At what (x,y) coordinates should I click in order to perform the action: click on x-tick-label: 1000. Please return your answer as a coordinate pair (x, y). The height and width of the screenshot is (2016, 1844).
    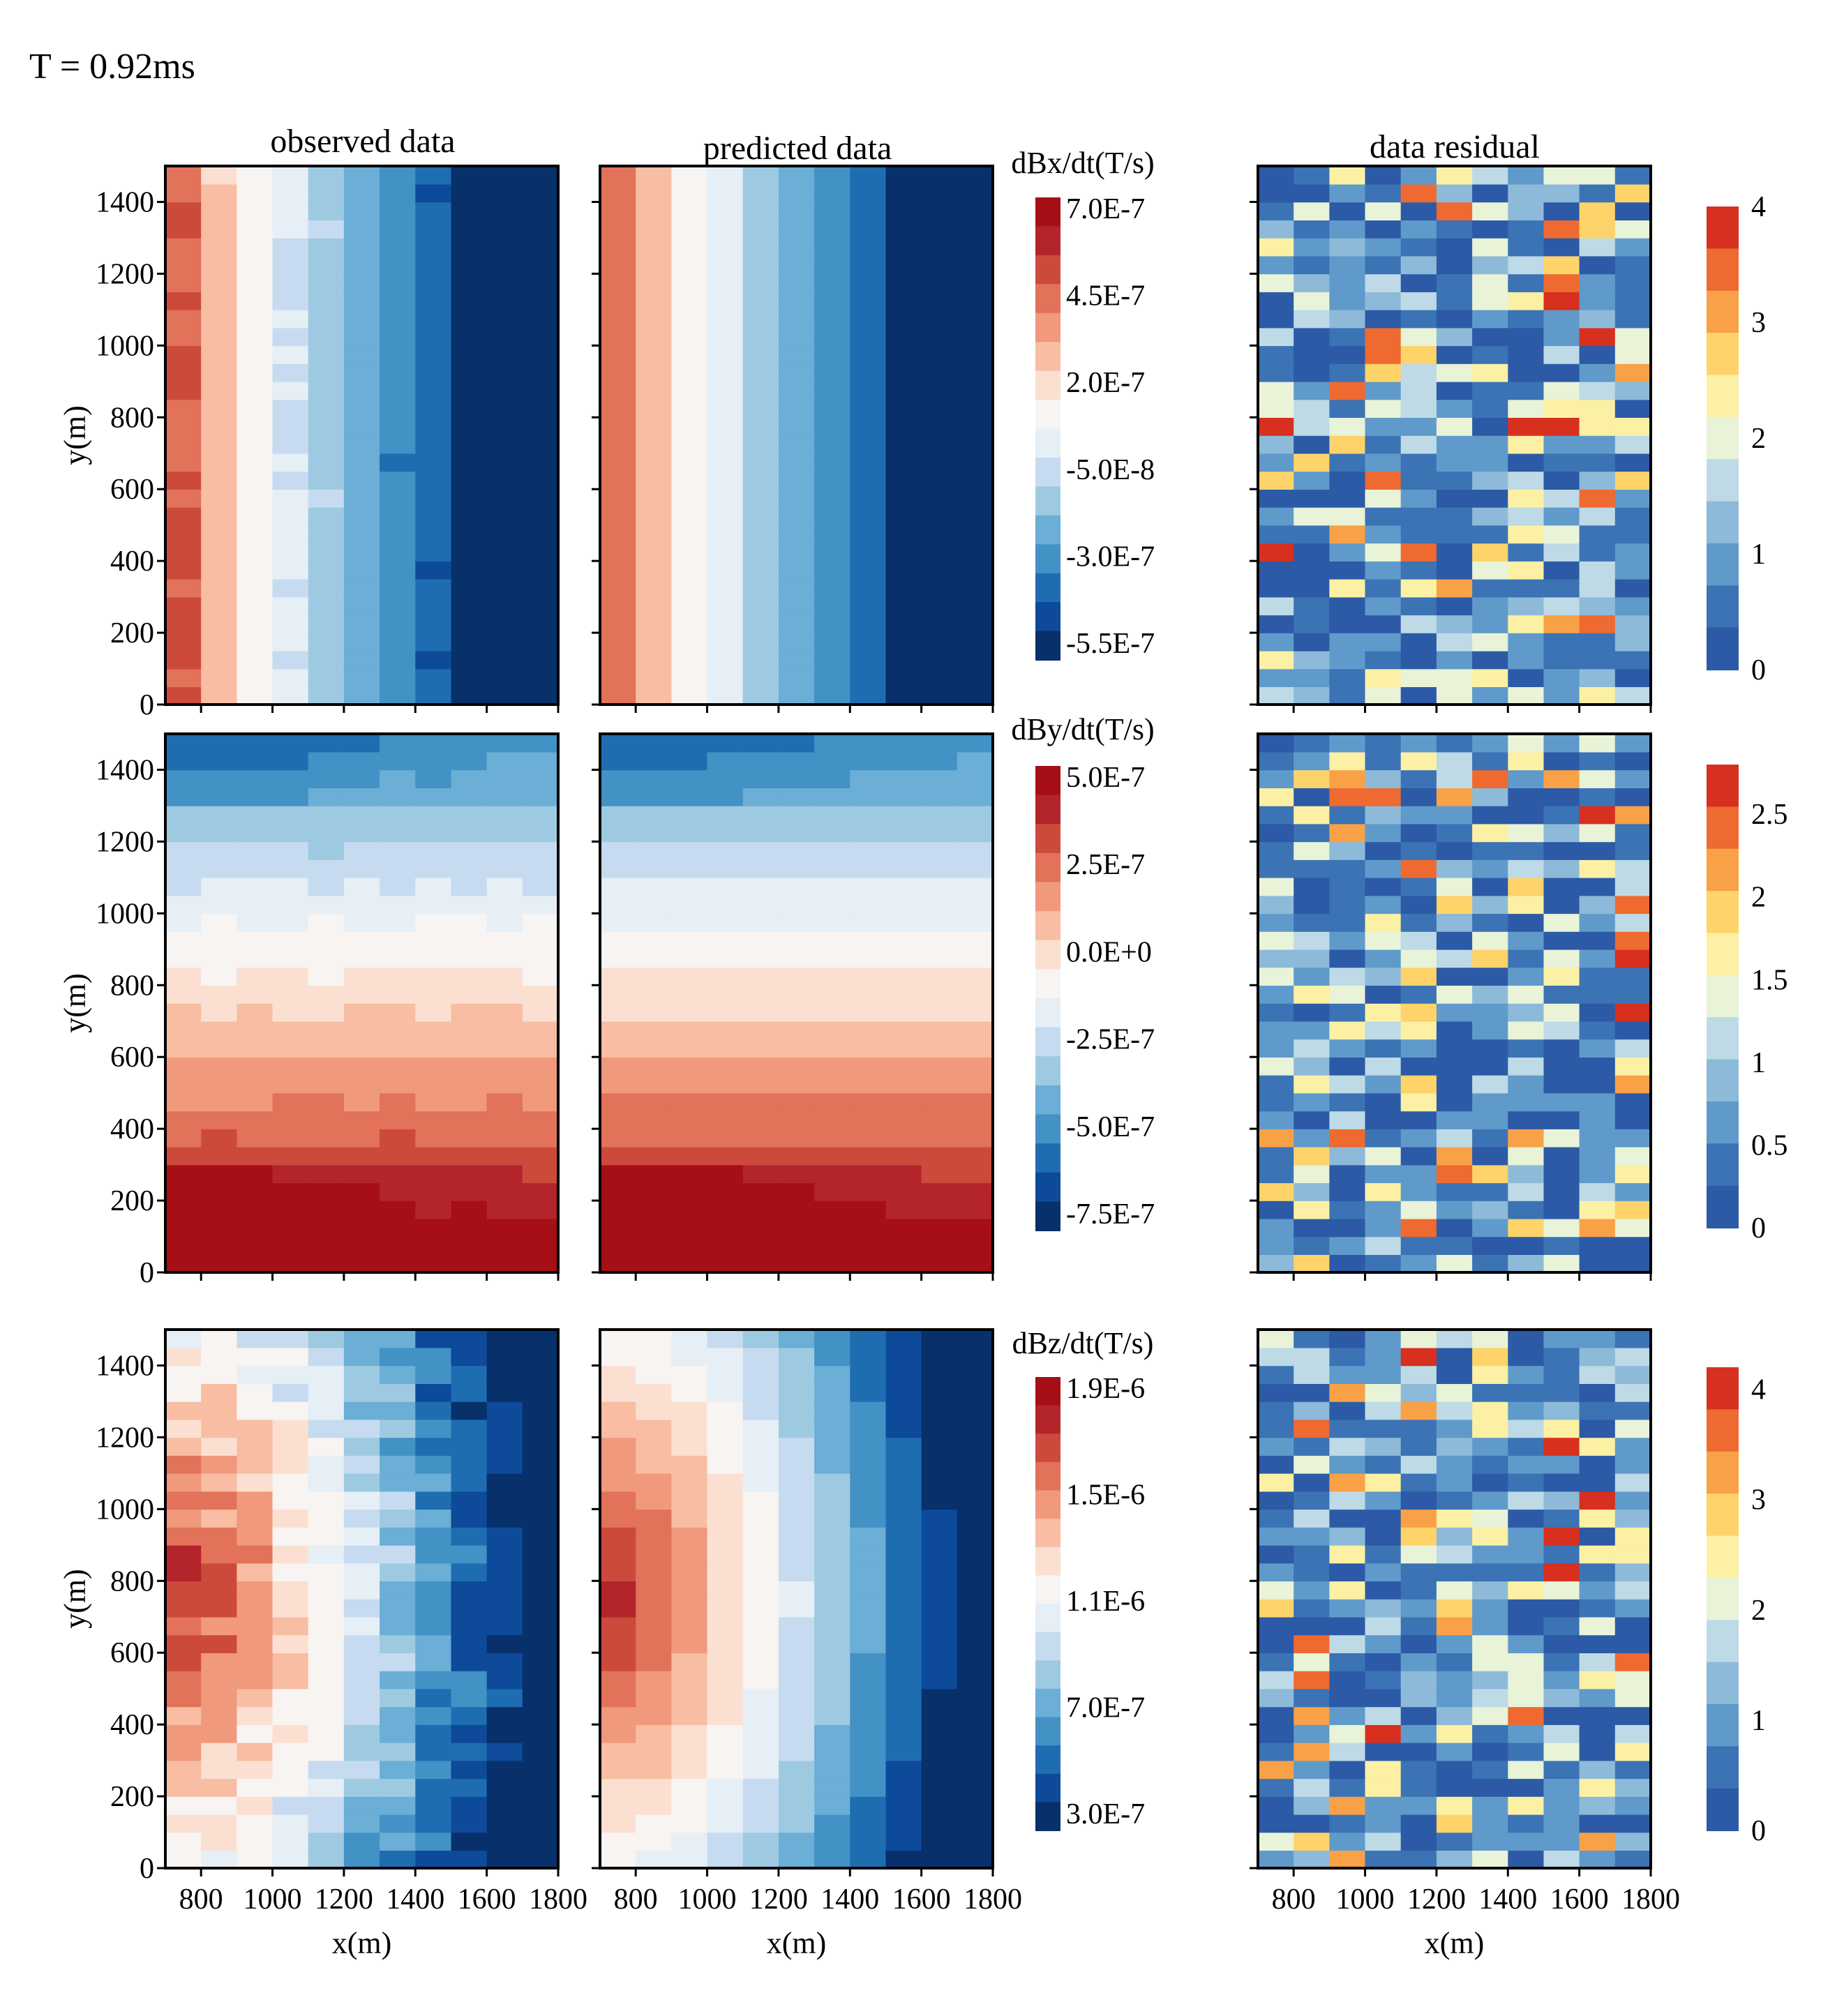
    Looking at the image, I should click on (1366, 1900).